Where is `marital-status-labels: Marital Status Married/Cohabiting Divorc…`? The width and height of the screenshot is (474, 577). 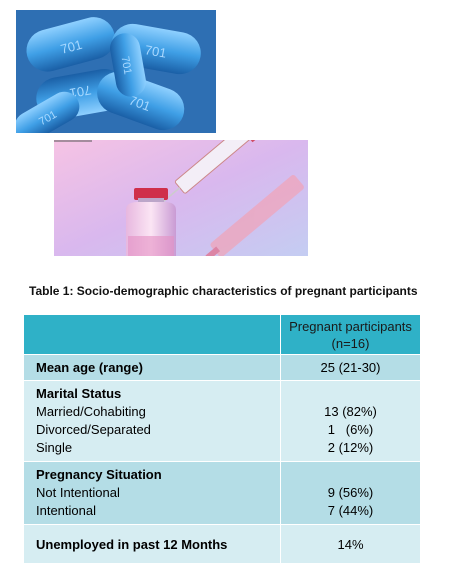
marital-status-labels: Marital Status Married/Cohabiting Divorc… is located at coordinates (152, 421).